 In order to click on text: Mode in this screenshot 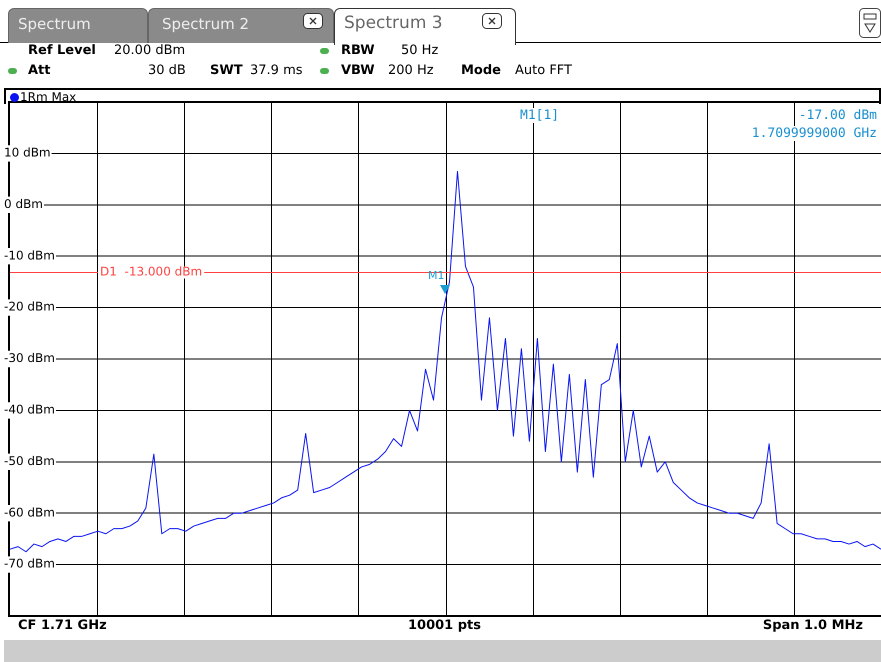, I will do `click(481, 70)`.